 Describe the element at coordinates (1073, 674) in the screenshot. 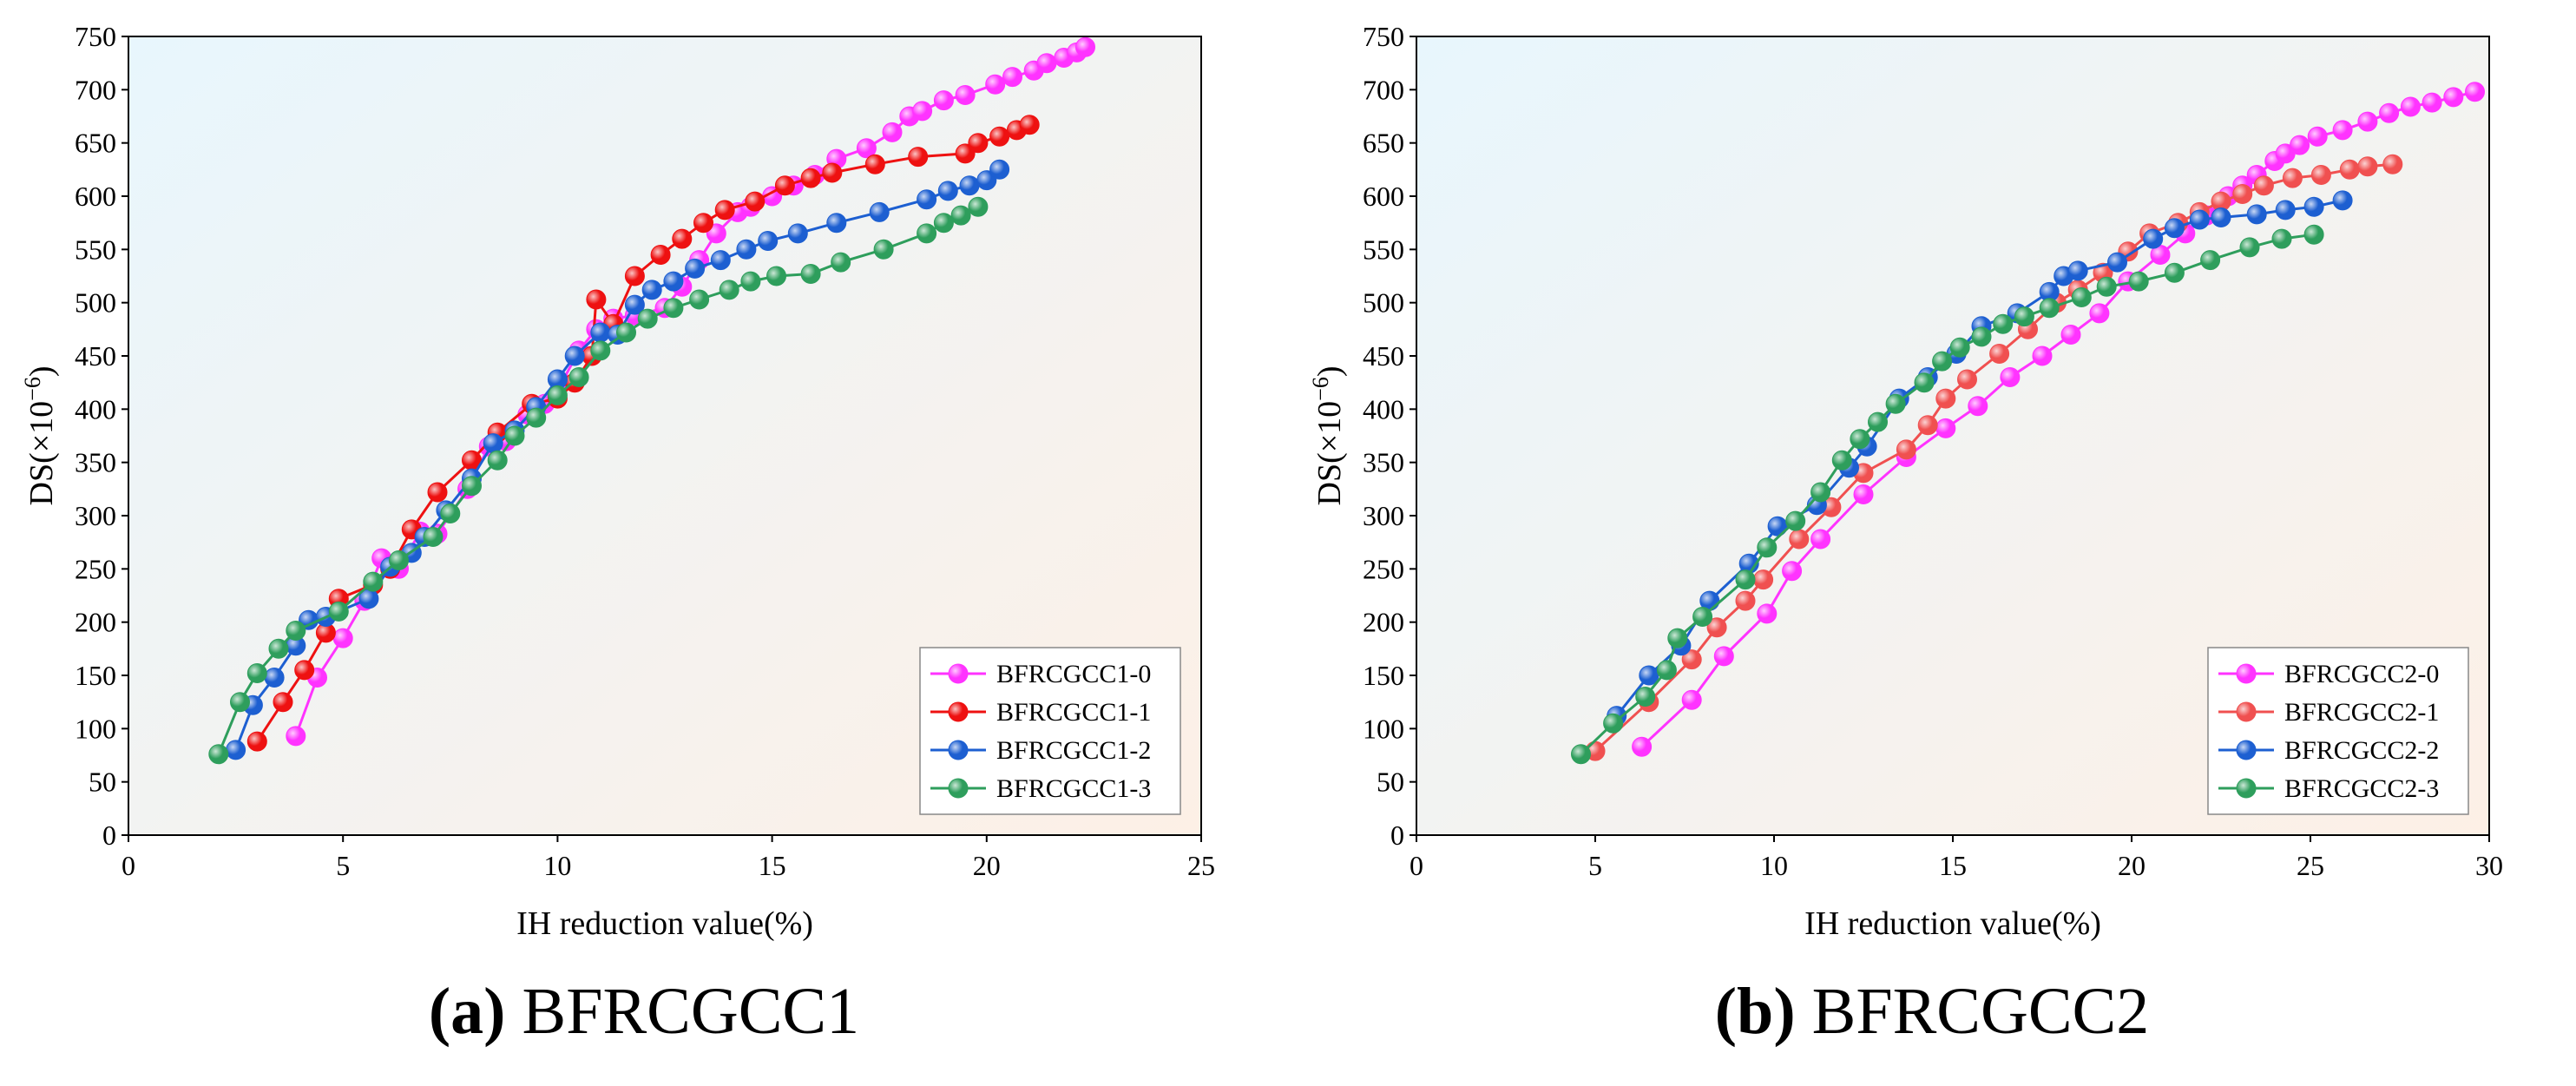

I see `legend-label: BFRCGCC1-0` at that location.